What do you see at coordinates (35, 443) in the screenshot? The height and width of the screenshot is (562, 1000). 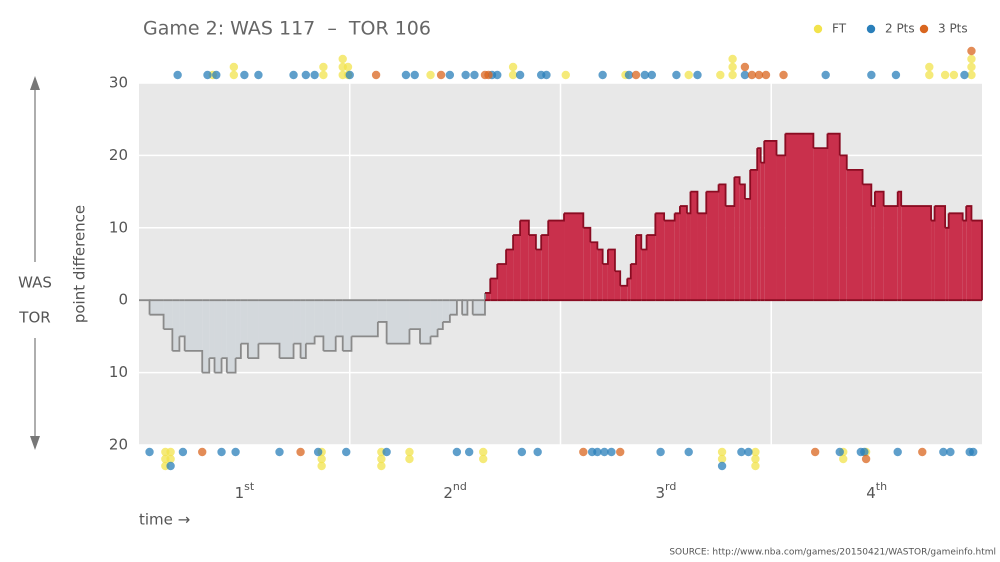 I see `arrow-head` at bounding box center [35, 443].